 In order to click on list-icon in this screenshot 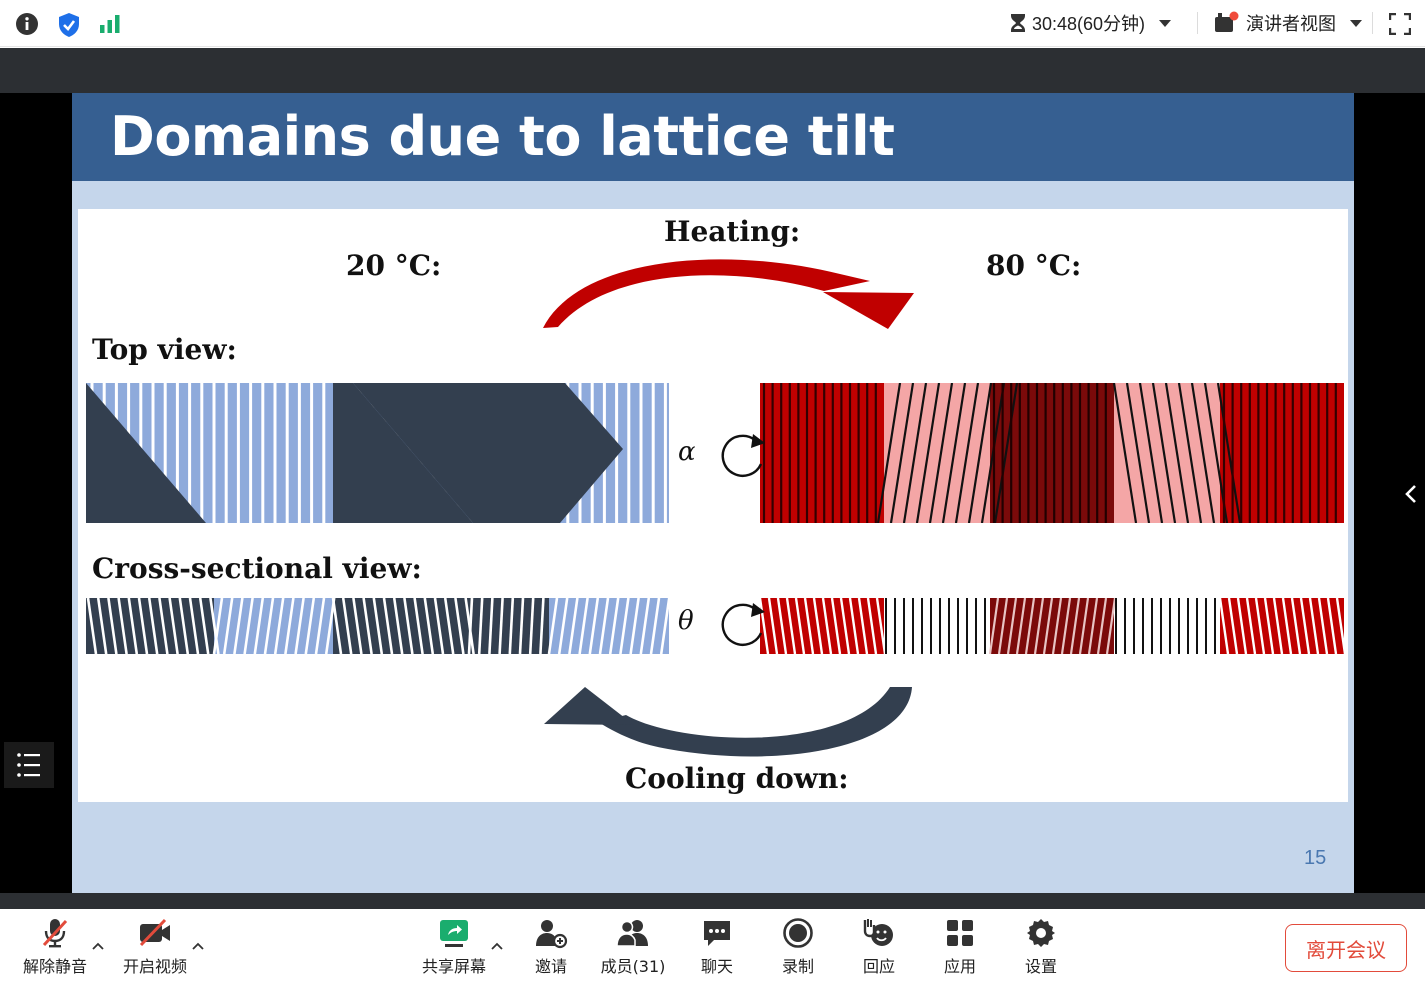, I will do `click(28, 765)`.